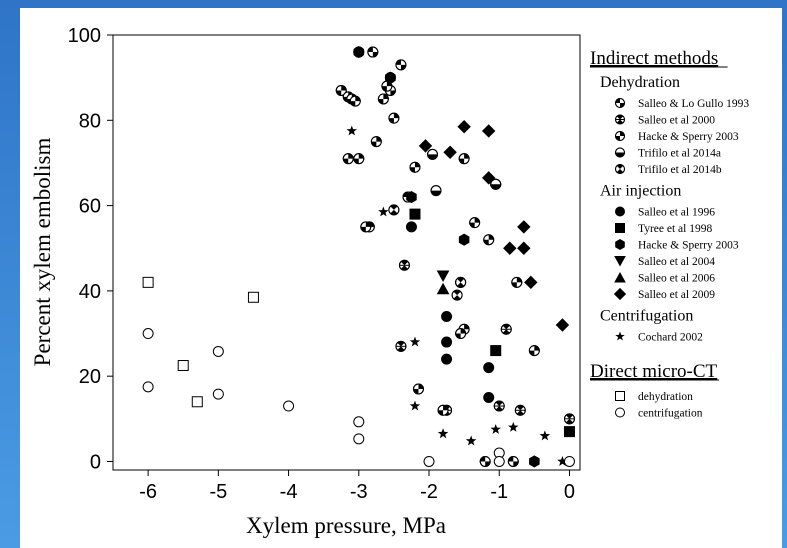 The image size is (787, 548). What do you see at coordinates (679, 154) in the screenshot?
I see `legend-label: Trifilo et al 2014a` at bounding box center [679, 154].